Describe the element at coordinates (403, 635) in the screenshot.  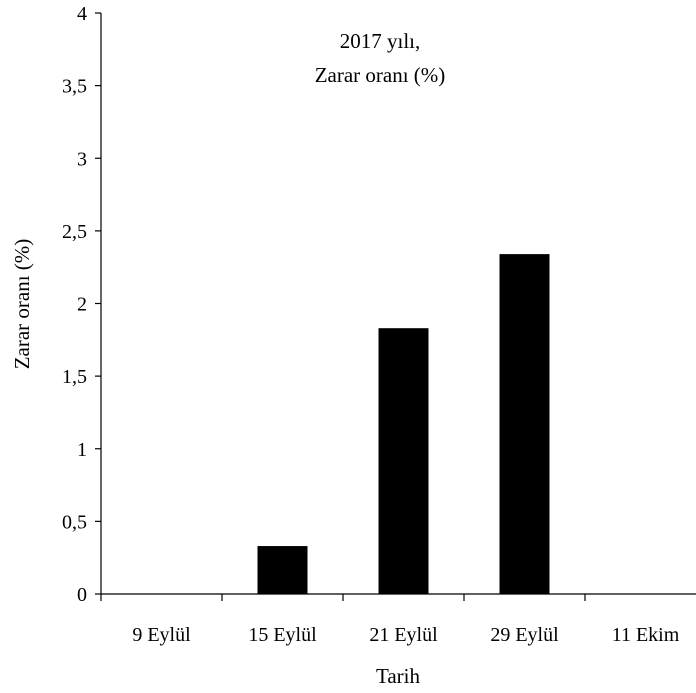
I see `x-tick-label: 21 Eylül` at that location.